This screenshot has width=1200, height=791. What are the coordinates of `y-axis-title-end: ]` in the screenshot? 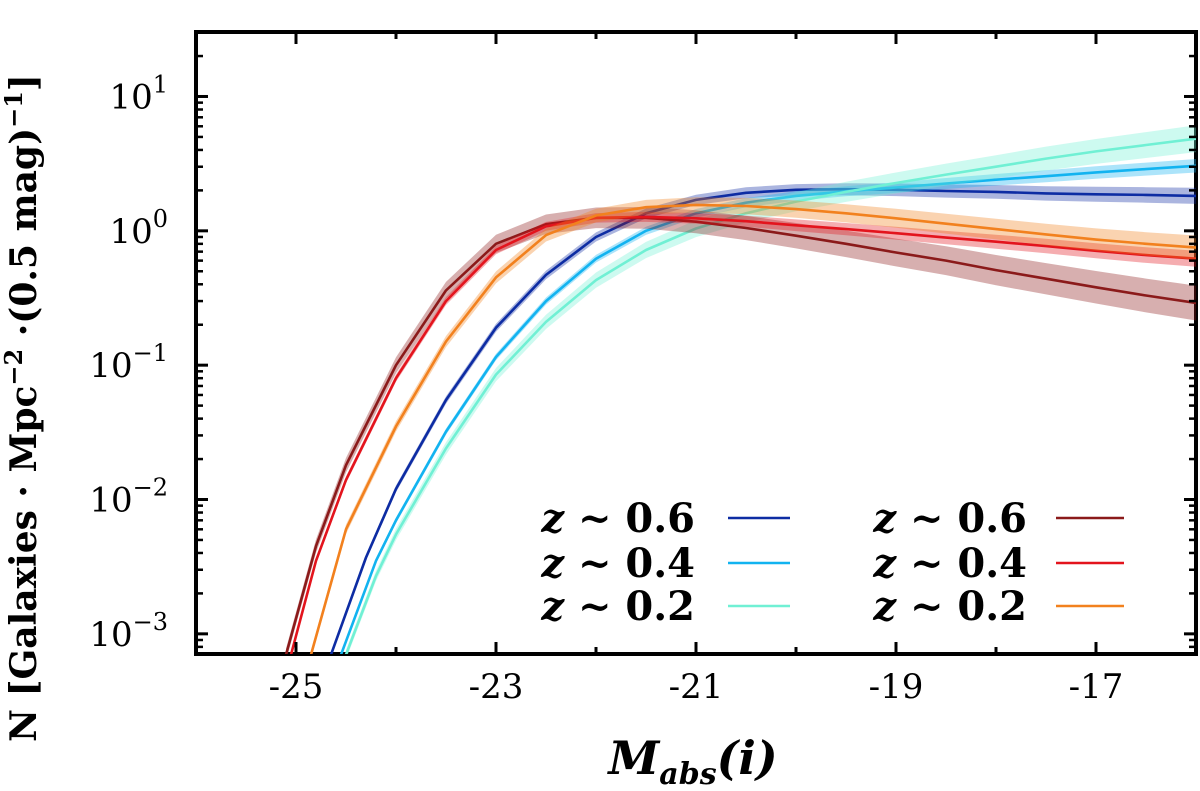 It's located at (24, 82).